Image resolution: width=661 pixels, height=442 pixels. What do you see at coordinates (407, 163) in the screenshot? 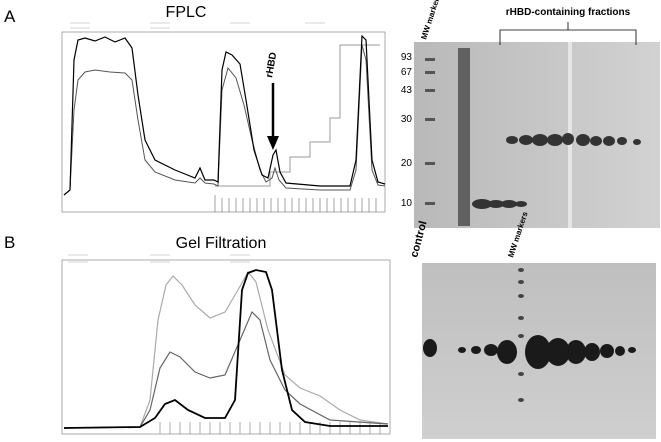
I see `marker-label: 20` at bounding box center [407, 163].